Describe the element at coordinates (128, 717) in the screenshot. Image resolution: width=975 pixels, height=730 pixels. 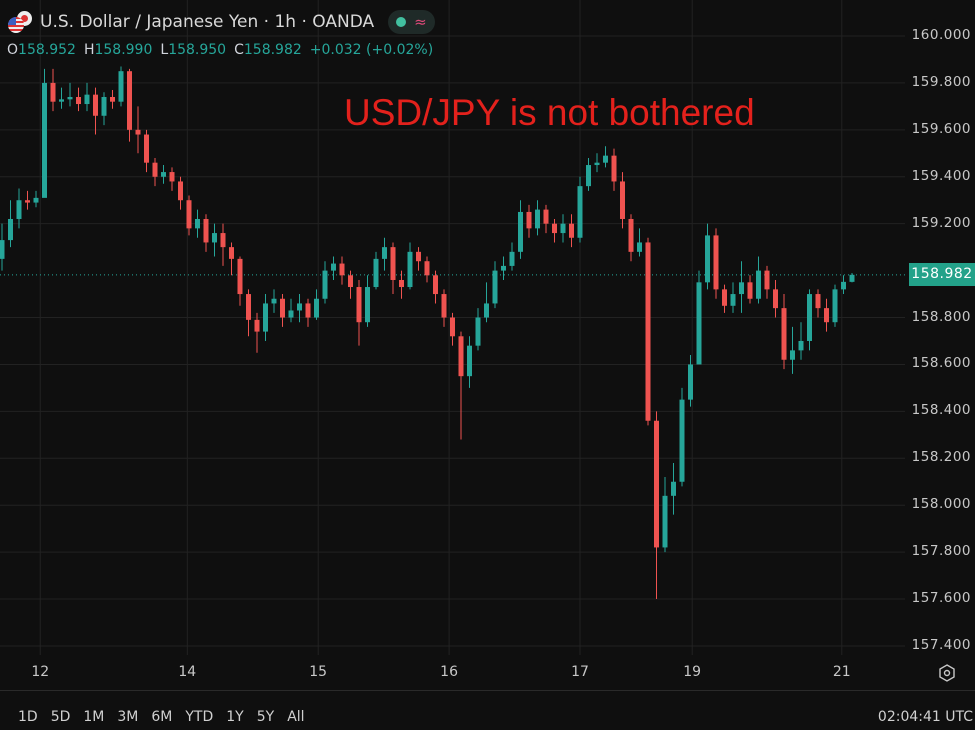
I see `range-3m: 3M` at that location.